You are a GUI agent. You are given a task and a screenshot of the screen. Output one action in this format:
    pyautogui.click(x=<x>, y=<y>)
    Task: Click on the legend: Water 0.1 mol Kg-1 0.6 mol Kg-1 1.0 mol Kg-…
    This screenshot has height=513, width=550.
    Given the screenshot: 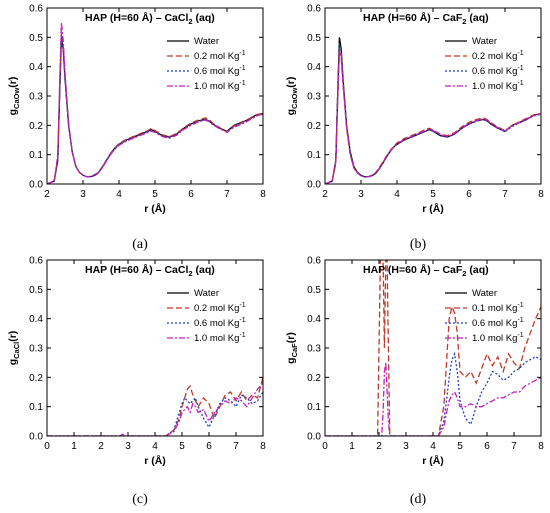 What is the action you would take?
    pyautogui.click(x=484, y=316)
    